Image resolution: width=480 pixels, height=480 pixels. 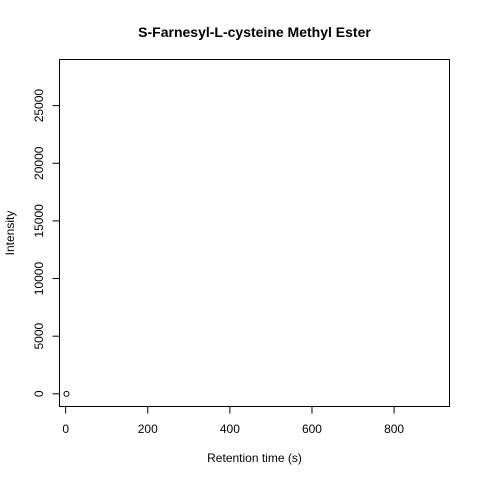 What do you see at coordinates (254, 458) in the screenshot?
I see `x-axis-label: Retention time (s)` at bounding box center [254, 458].